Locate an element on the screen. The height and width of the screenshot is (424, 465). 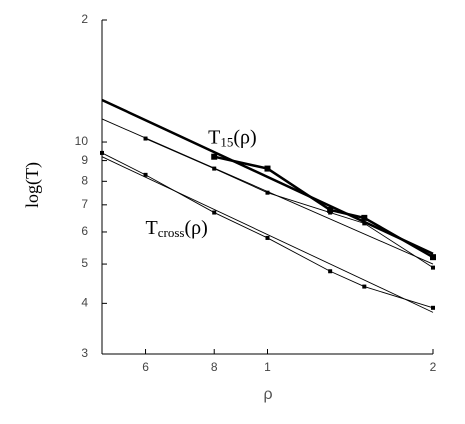
y-tick-label: 9 is located at coordinates (84, 160).